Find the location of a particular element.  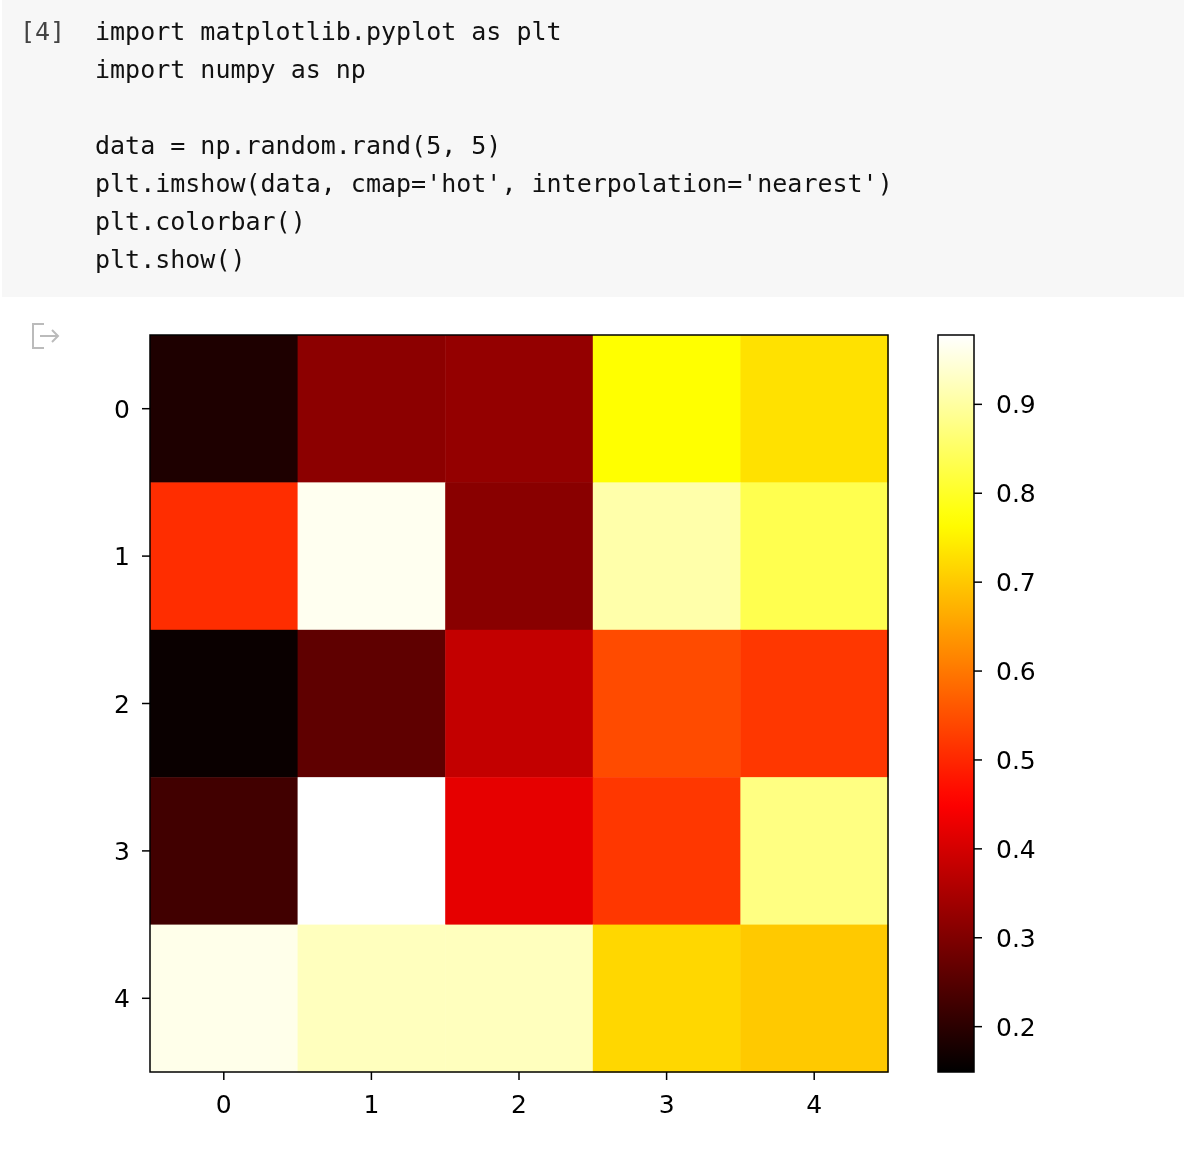

color-bar-label: 0.5 is located at coordinates (1016, 760).